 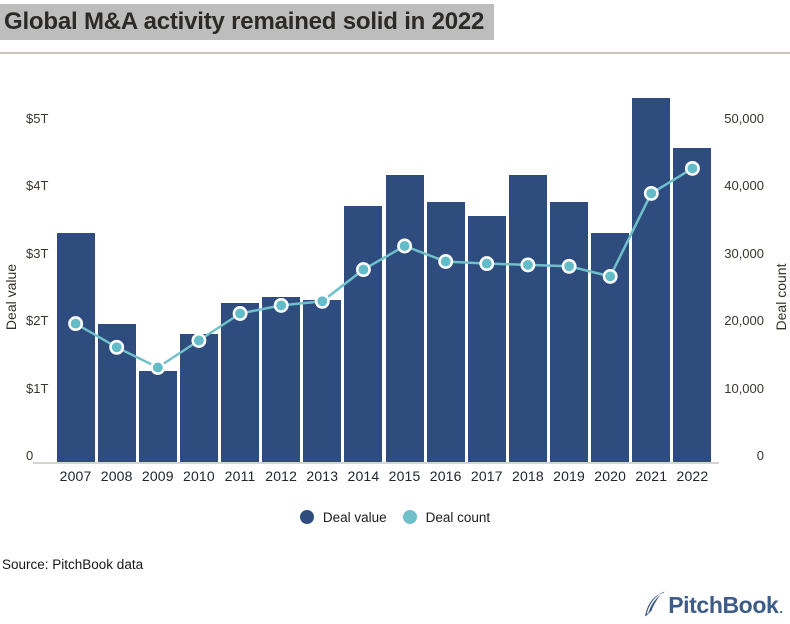 I want to click on right-tick-40000: 40,000, so click(x=744, y=185).